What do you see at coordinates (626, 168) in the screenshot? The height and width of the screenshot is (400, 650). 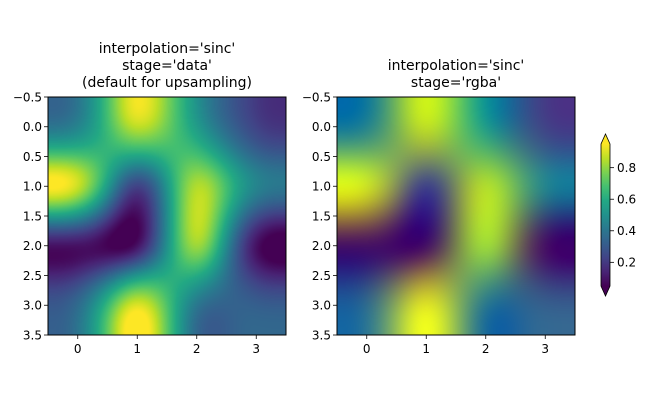 I see `colorbar-tick-label: 0.8` at bounding box center [626, 168].